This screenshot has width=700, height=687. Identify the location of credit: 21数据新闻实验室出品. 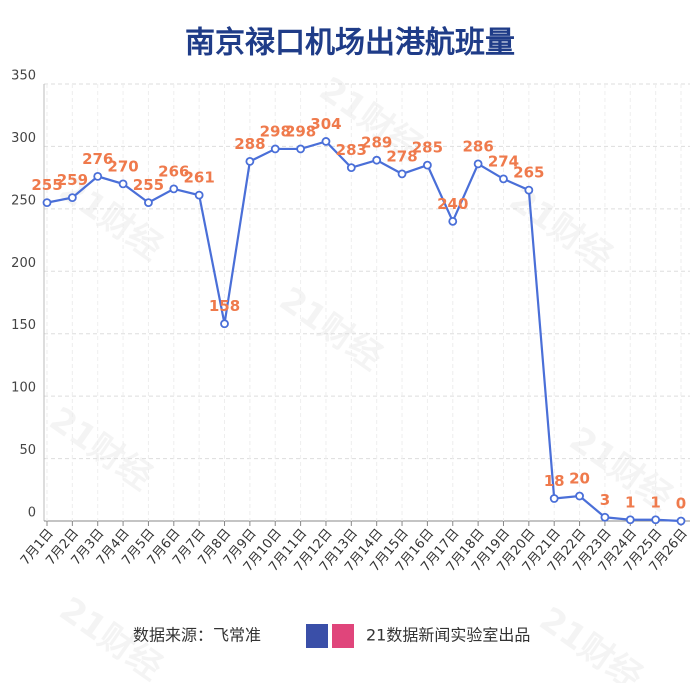
(448, 635).